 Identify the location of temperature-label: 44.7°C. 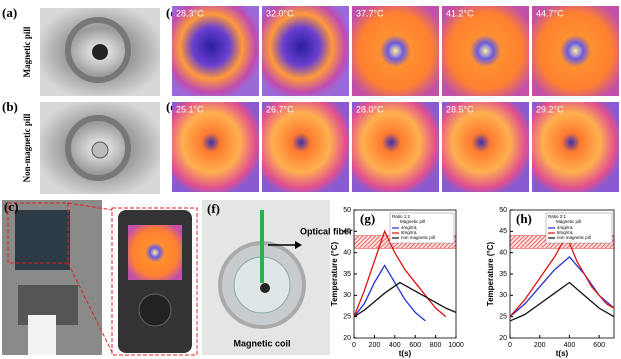
(550, 13).